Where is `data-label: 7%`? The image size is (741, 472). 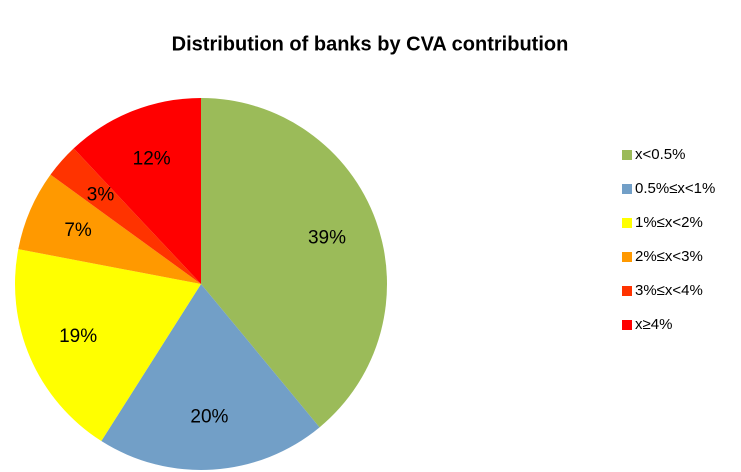 data-label: 7% is located at coordinates (78, 230).